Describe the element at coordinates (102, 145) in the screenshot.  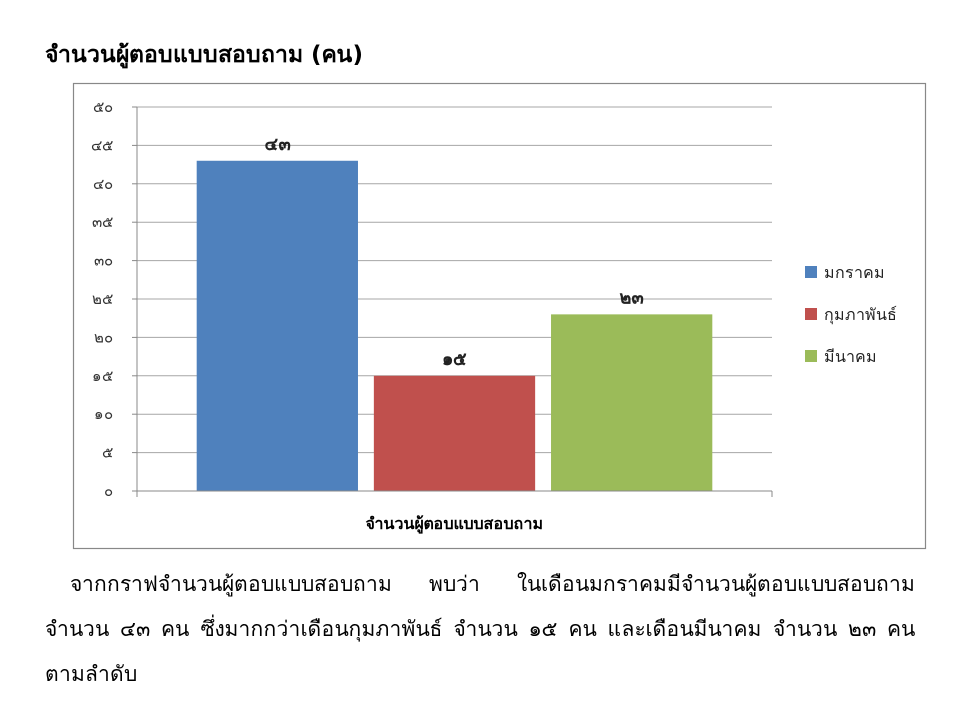
I see `y-tick-label: ๔๕` at that location.